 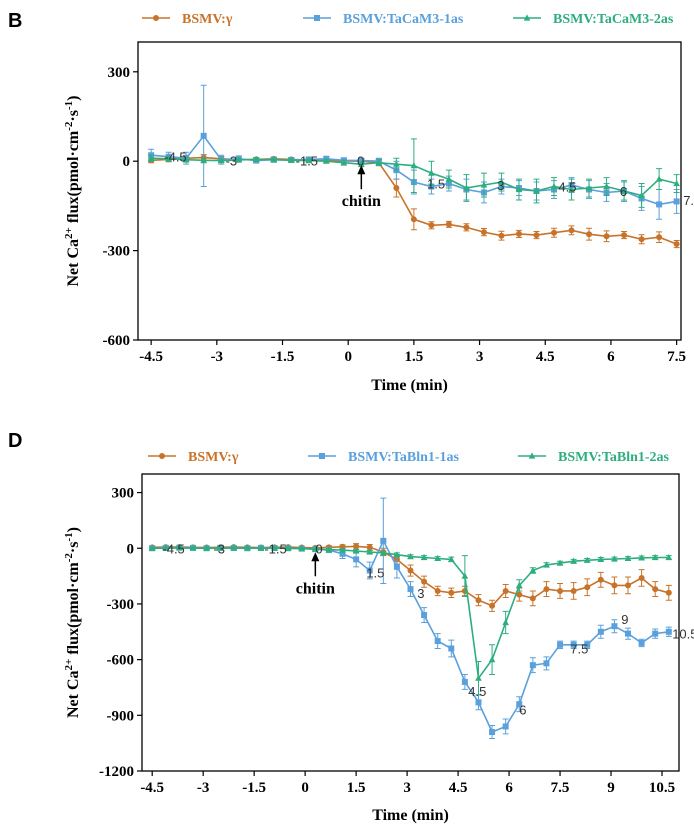 I want to click on point-label: -4.5, so click(x=173, y=548).